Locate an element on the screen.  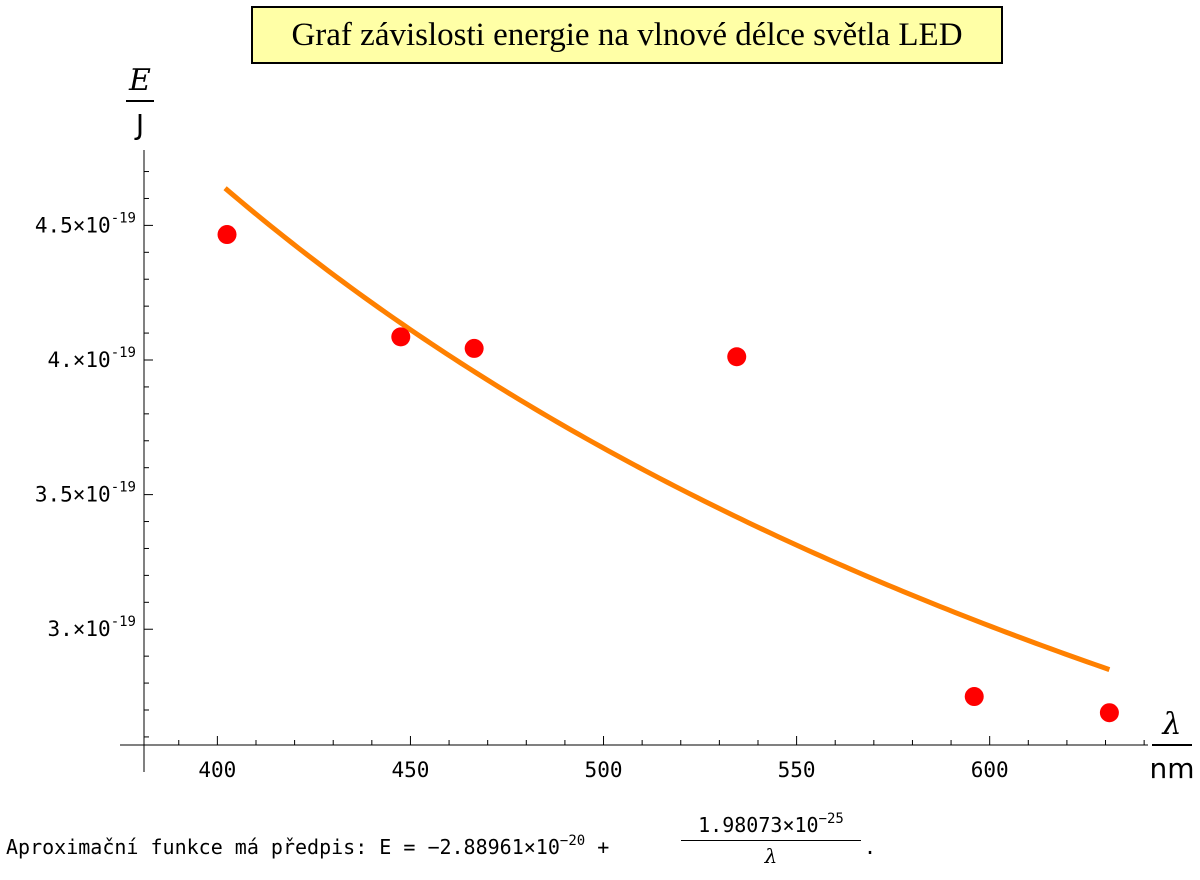
y-tick-mantissa: 3. is located at coordinates (59, 629).